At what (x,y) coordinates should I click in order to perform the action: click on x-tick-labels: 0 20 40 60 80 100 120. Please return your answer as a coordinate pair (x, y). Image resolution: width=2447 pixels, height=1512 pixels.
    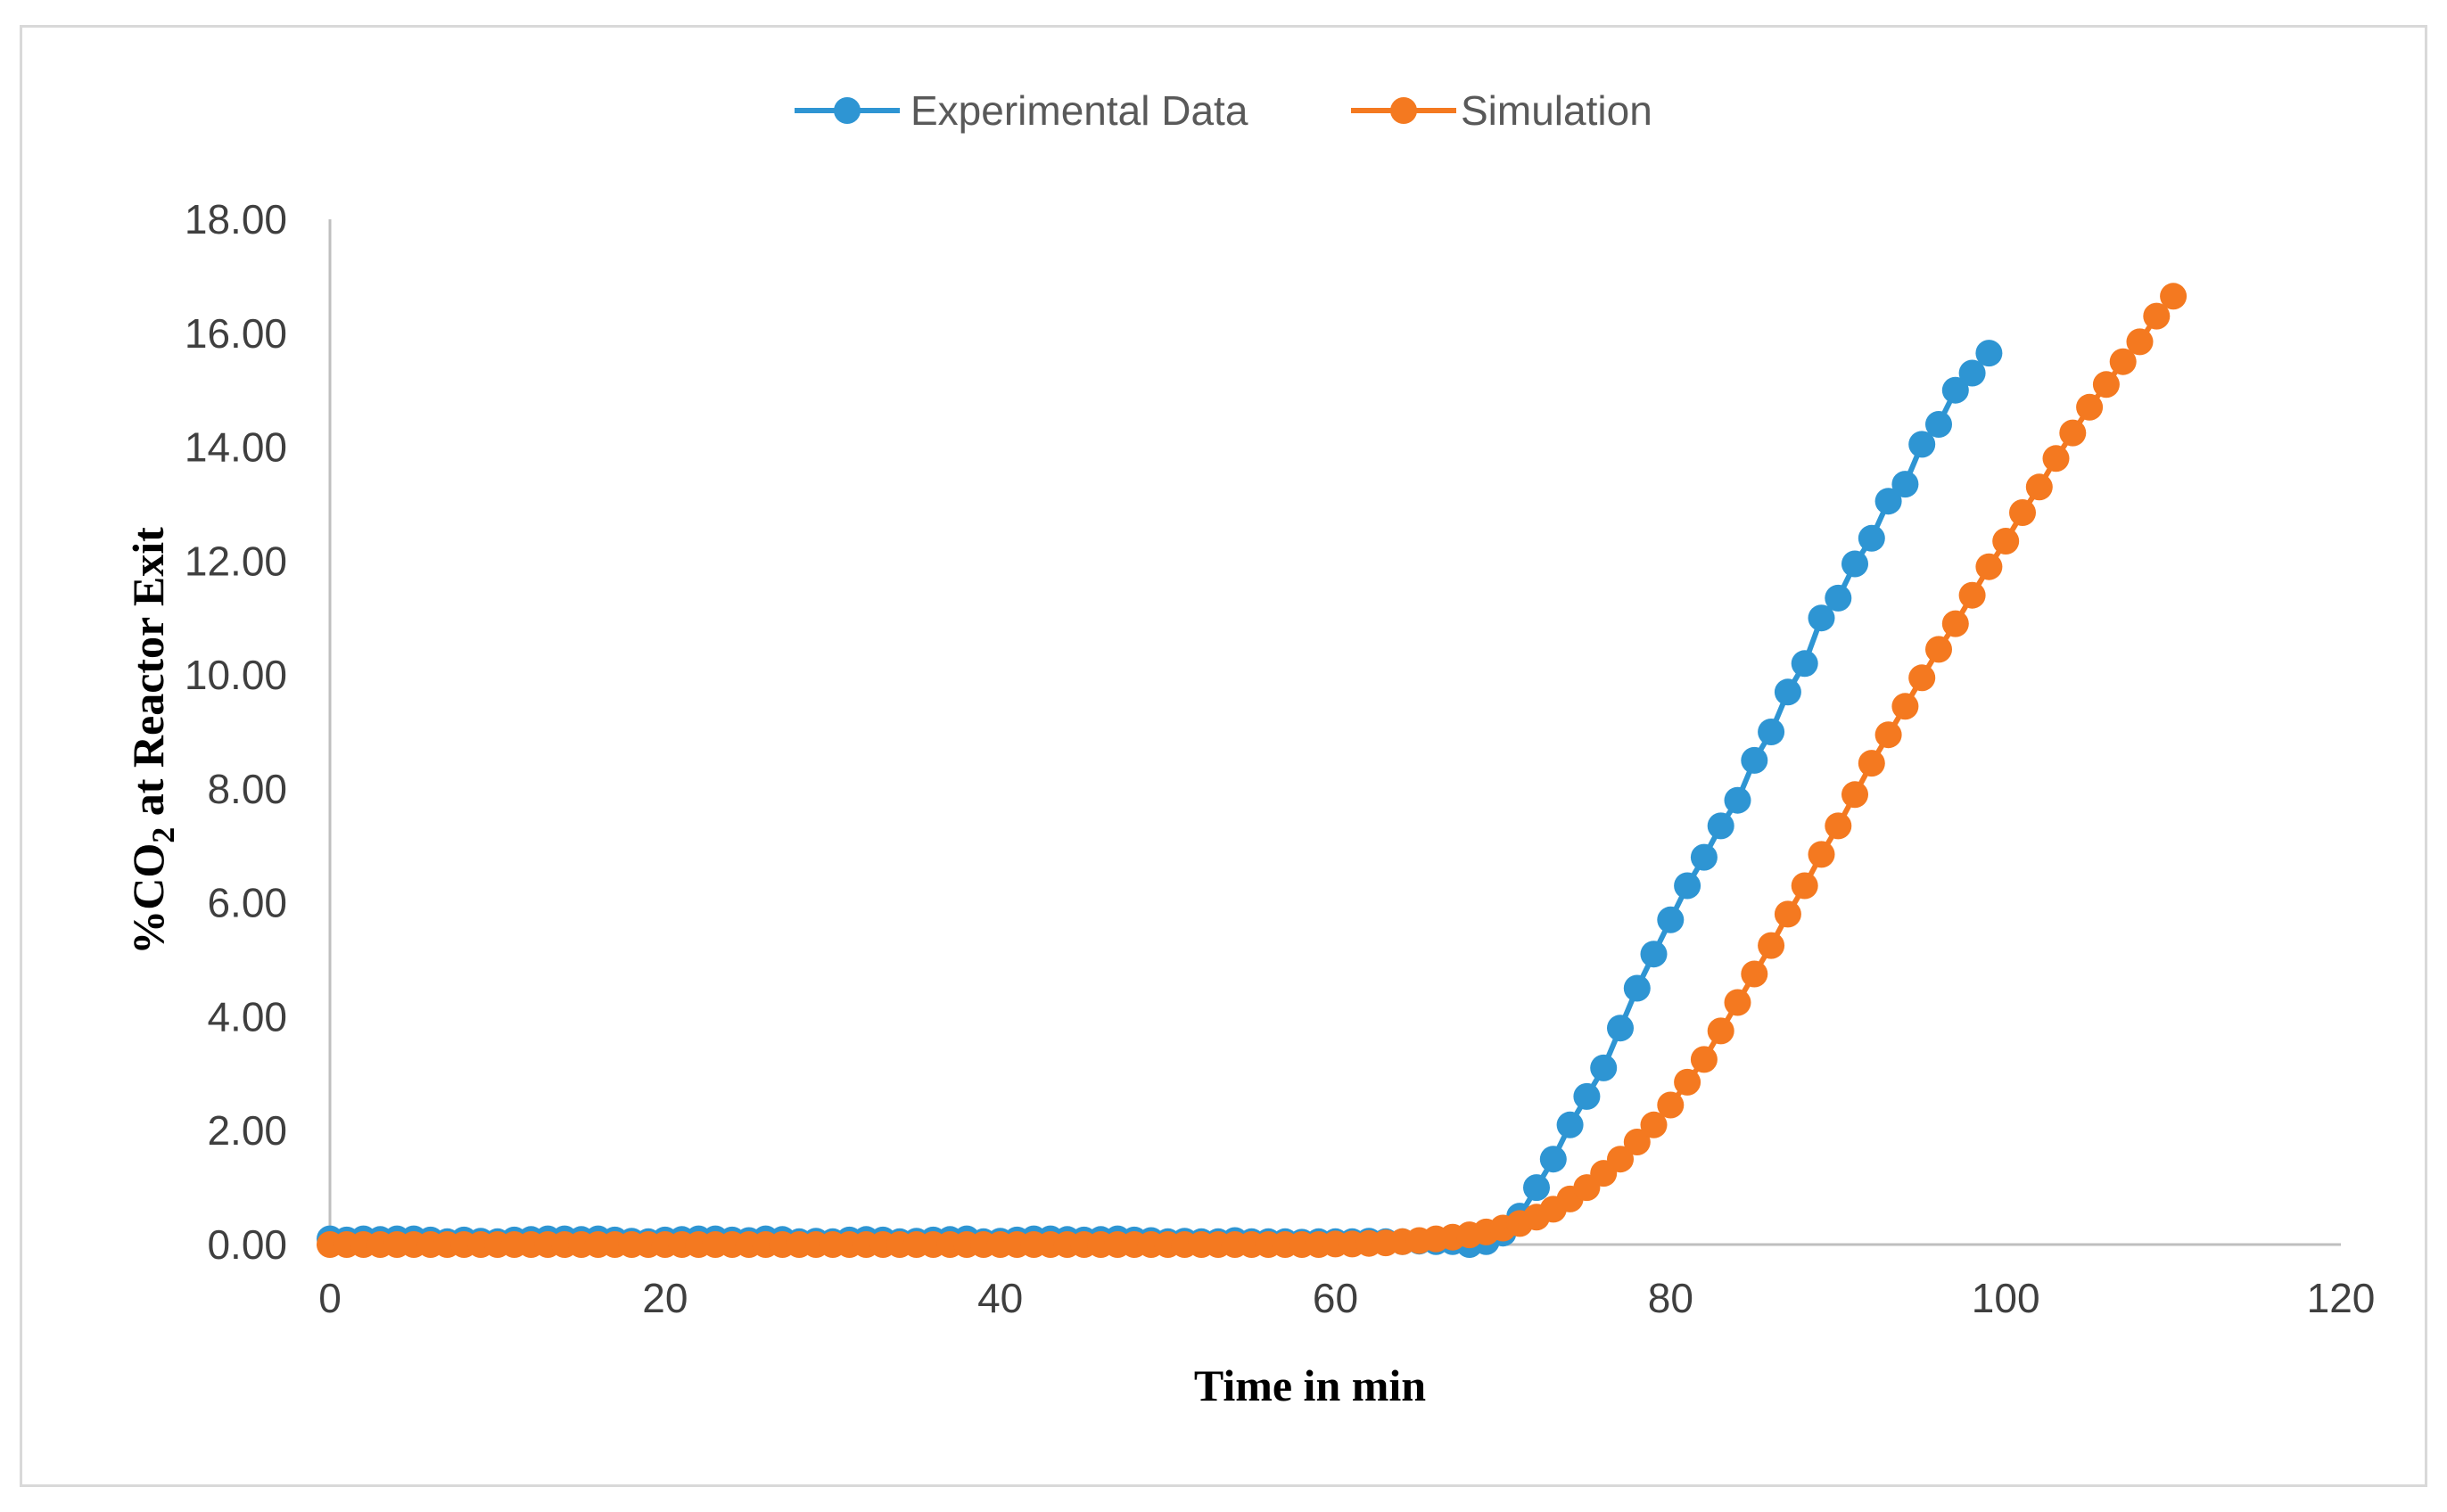
    Looking at the image, I should click on (1346, 1298).